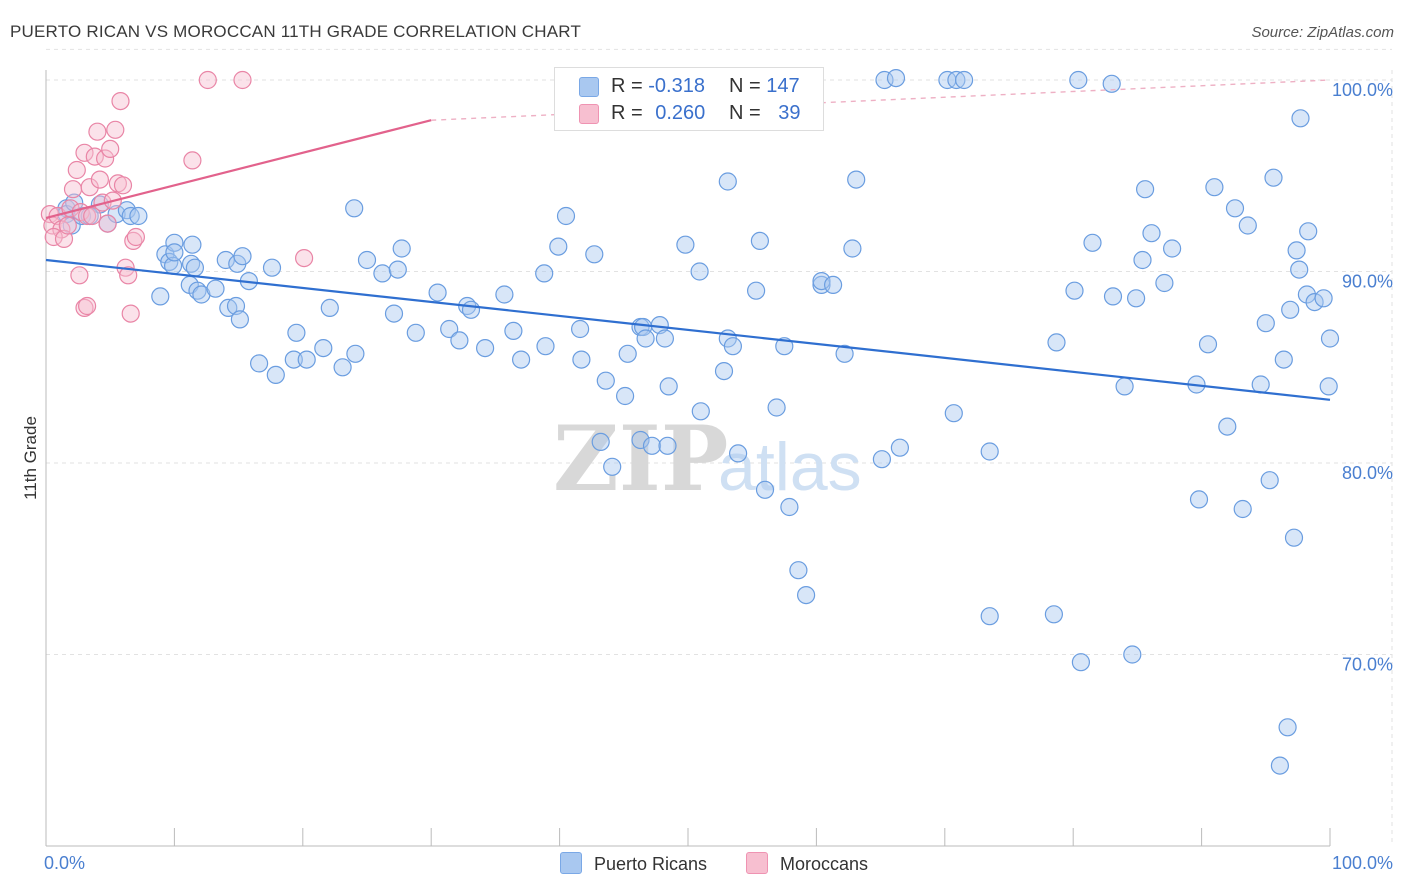 The width and height of the screenshot is (1406, 892). I want to click on legend-swatch-moroccans, so click(589, 114).